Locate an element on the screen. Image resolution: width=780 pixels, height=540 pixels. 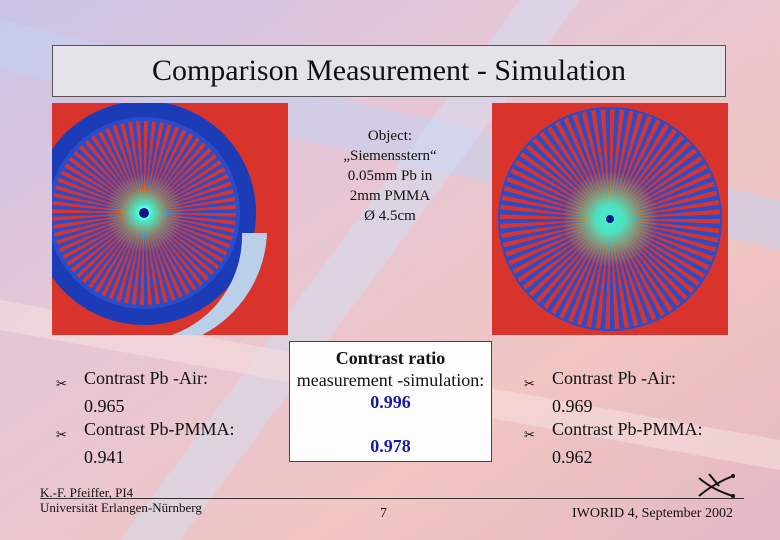
caption-line: Ø 4.5cm is located at coordinates (390, 216).